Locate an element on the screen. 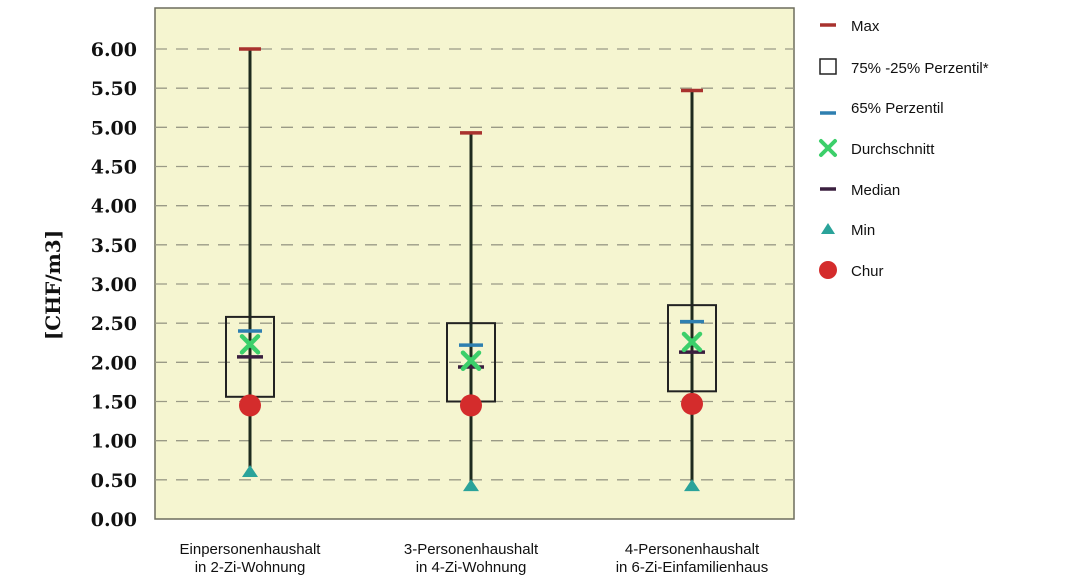  y-tick-label: 3.50 is located at coordinates (114, 246).